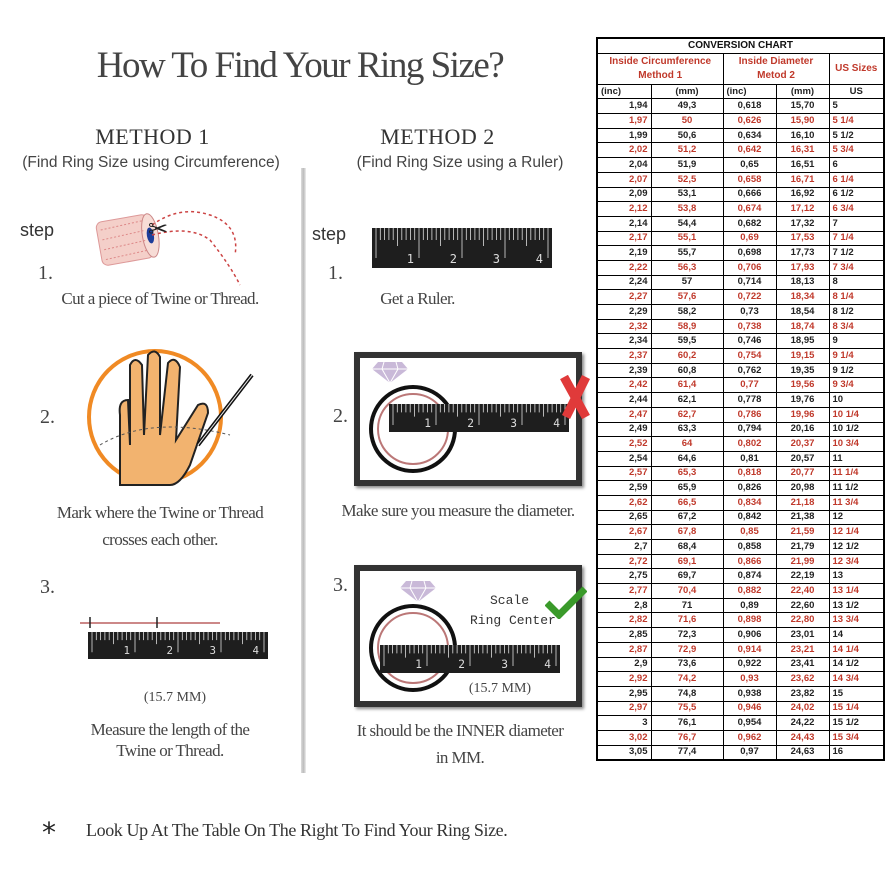 The height and width of the screenshot is (895, 886). What do you see at coordinates (749, 91) in the screenshot?
I see `unit-diam-inc: (inc)` at bounding box center [749, 91].